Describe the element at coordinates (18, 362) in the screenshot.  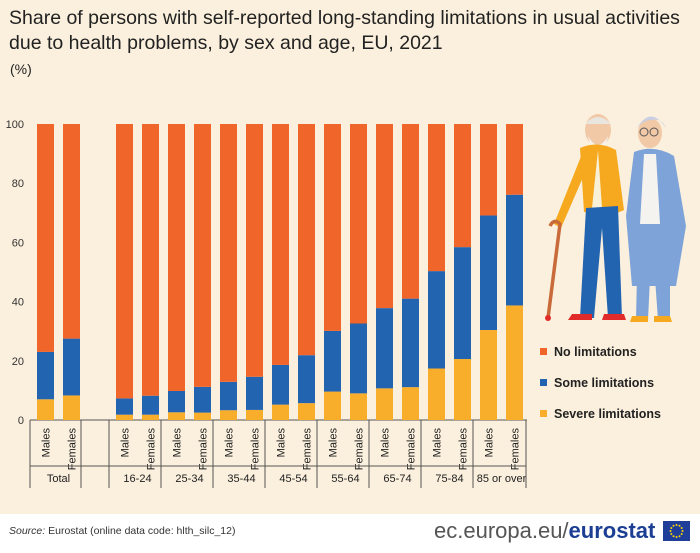
I see `y-tick-label: 20` at that location.